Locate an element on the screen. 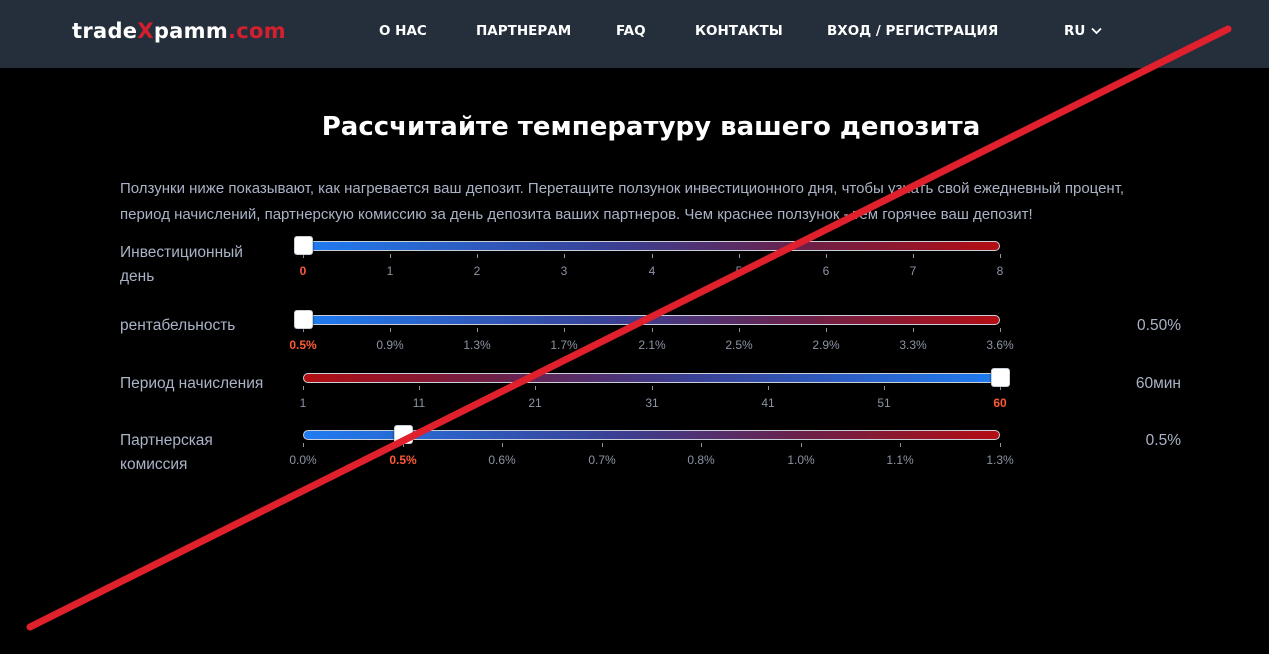 This screenshot has height=654, width=1269. slider-tick-label: 0.0% is located at coordinates (303, 460).